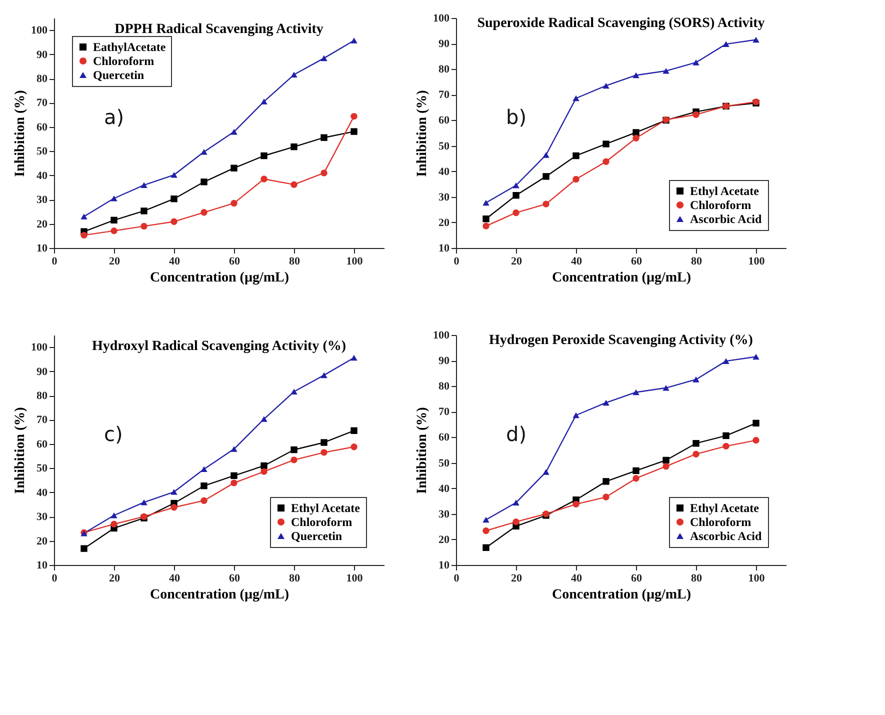 Image resolution: width=885 pixels, height=715 pixels. I want to click on x-tick-label: 60, so click(234, 578).